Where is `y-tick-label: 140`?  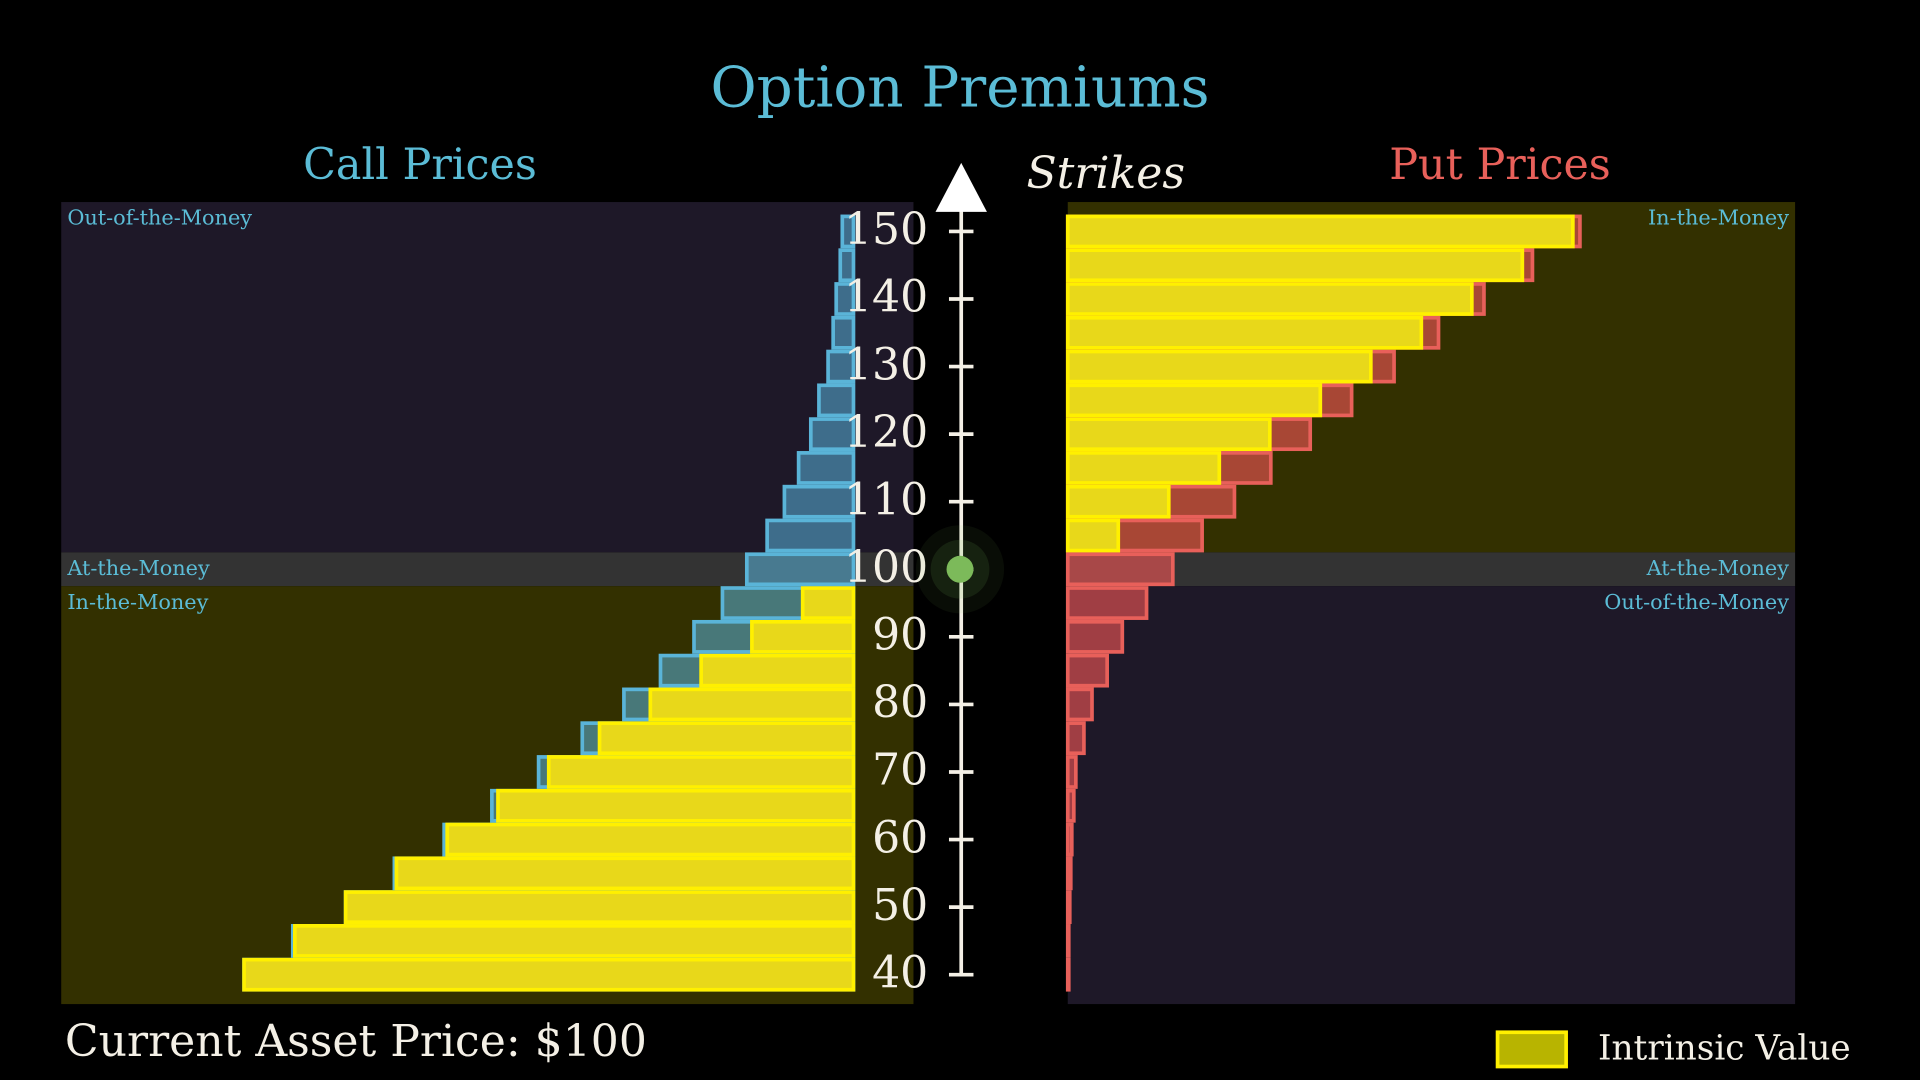 y-tick-label: 140 is located at coordinates (886, 297).